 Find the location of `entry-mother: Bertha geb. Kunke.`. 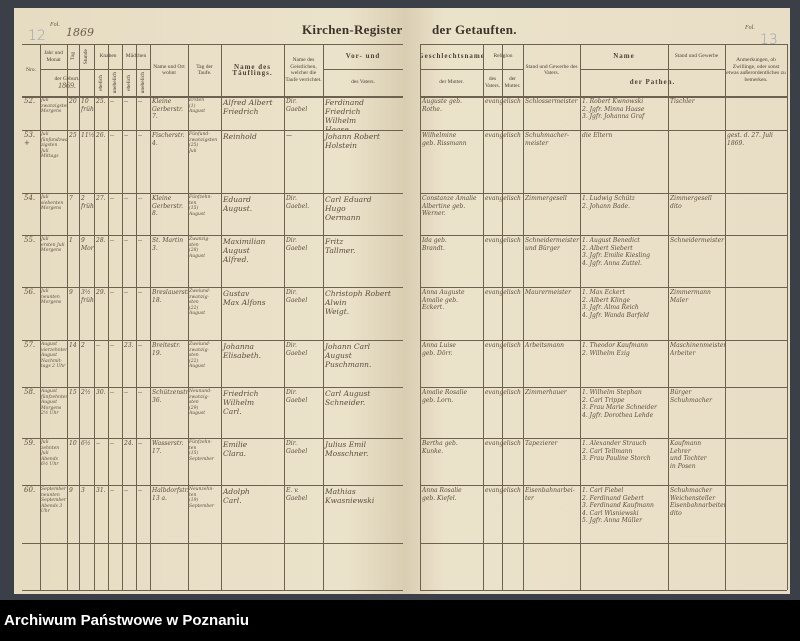

entry-mother: Bertha geb. Kunke. is located at coordinates (440, 447).